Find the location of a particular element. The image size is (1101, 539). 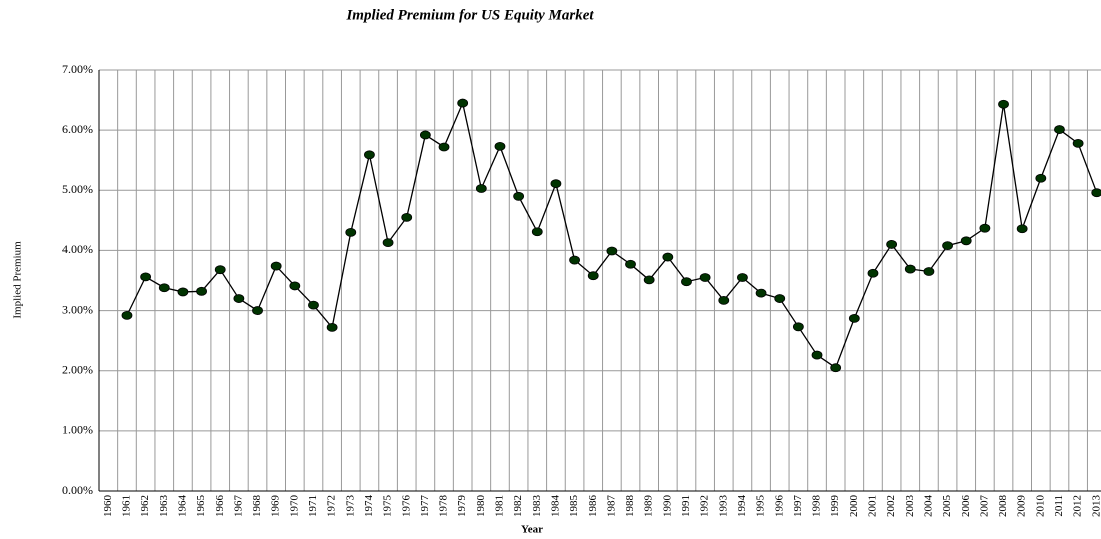

x-tick-label: 1992 is located at coordinates (705, 506).